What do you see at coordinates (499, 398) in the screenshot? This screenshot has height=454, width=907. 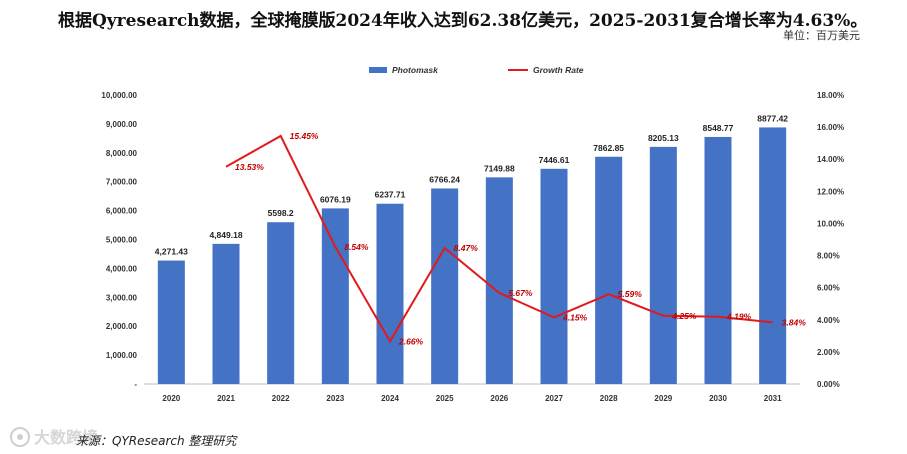 I see `x-tick-label: 2026` at bounding box center [499, 398].